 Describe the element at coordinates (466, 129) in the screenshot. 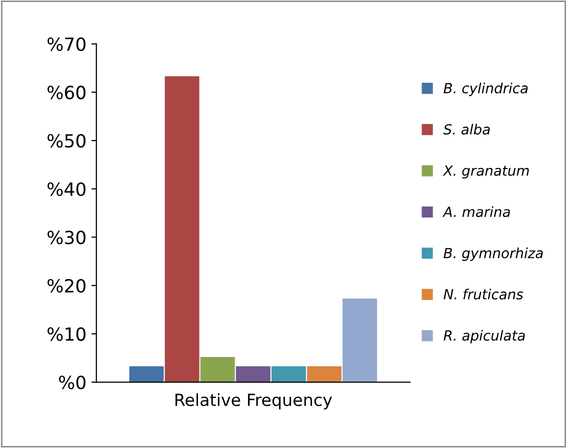

I see `legend-label: S. alba` at that location.